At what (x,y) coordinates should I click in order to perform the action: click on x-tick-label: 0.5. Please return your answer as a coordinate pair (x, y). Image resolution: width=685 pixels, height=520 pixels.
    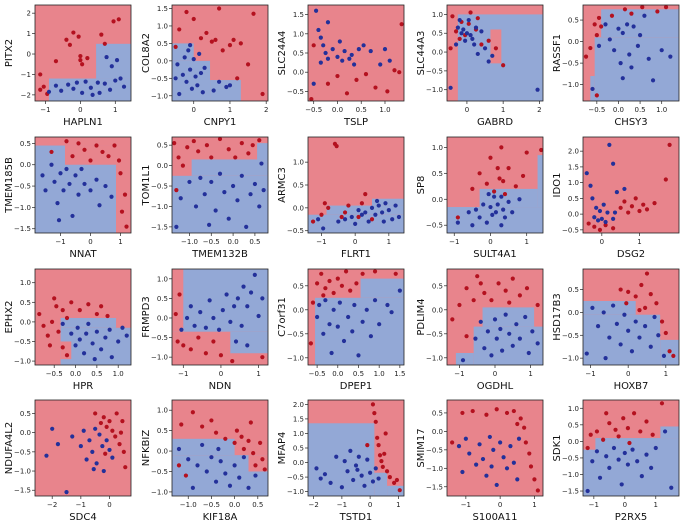
    Looking at the image, I should click on (254, 242).